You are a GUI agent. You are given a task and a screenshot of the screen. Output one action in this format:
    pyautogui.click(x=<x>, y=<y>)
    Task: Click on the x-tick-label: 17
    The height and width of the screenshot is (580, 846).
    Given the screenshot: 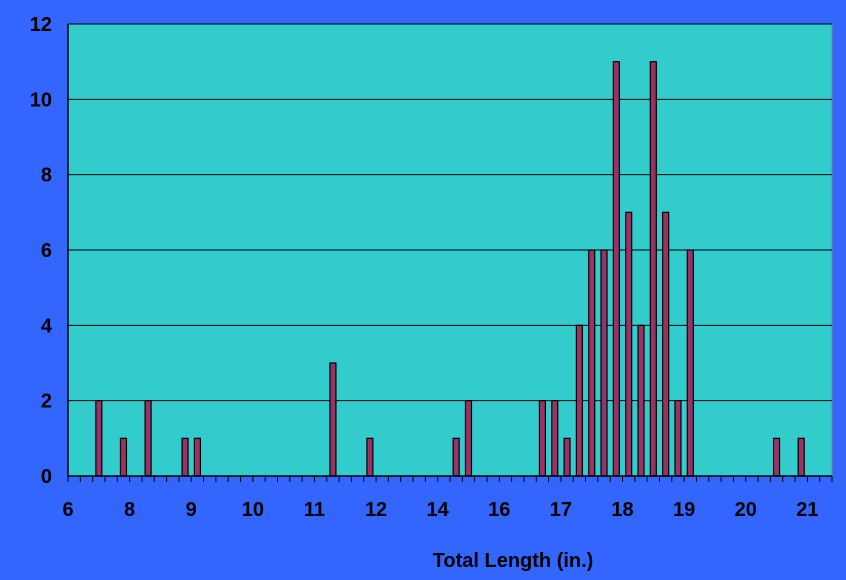 What is the action you would take?
    pyautogui.click(x=561, y=510)
    